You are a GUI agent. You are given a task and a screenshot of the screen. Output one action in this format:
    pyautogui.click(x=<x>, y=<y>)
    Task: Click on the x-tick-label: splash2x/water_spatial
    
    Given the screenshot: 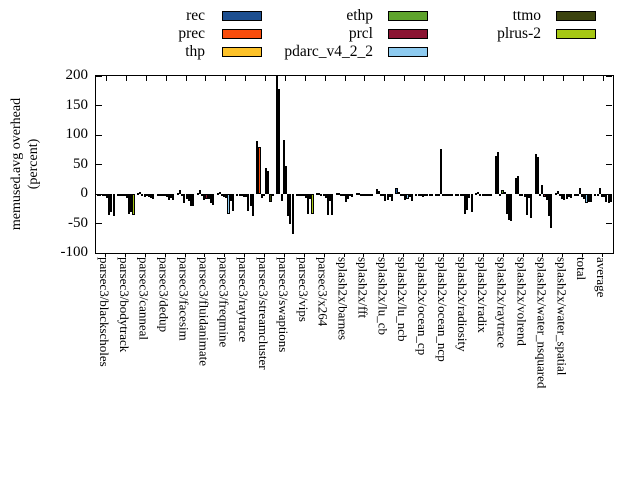 What is the action you would take?
    pyautogui.click(x=562, y=316)
    